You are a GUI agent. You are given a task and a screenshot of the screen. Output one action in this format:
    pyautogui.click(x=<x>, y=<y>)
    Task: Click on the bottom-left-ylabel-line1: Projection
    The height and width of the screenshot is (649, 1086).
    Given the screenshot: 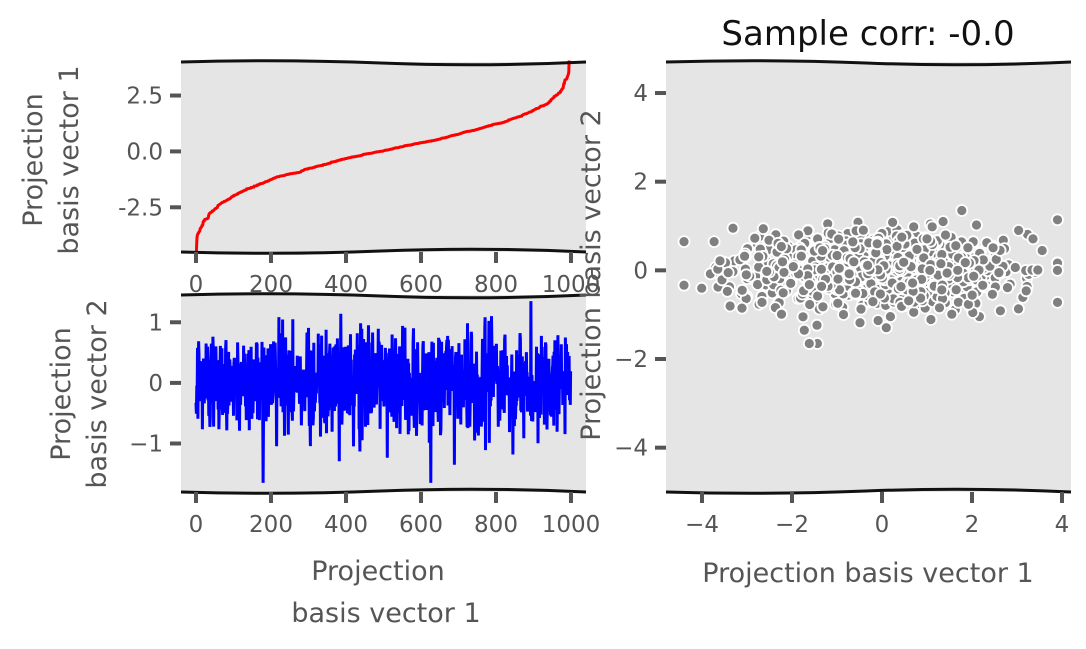 What is the action you would take?
    pyautogui.click(x=61, y=394)
    